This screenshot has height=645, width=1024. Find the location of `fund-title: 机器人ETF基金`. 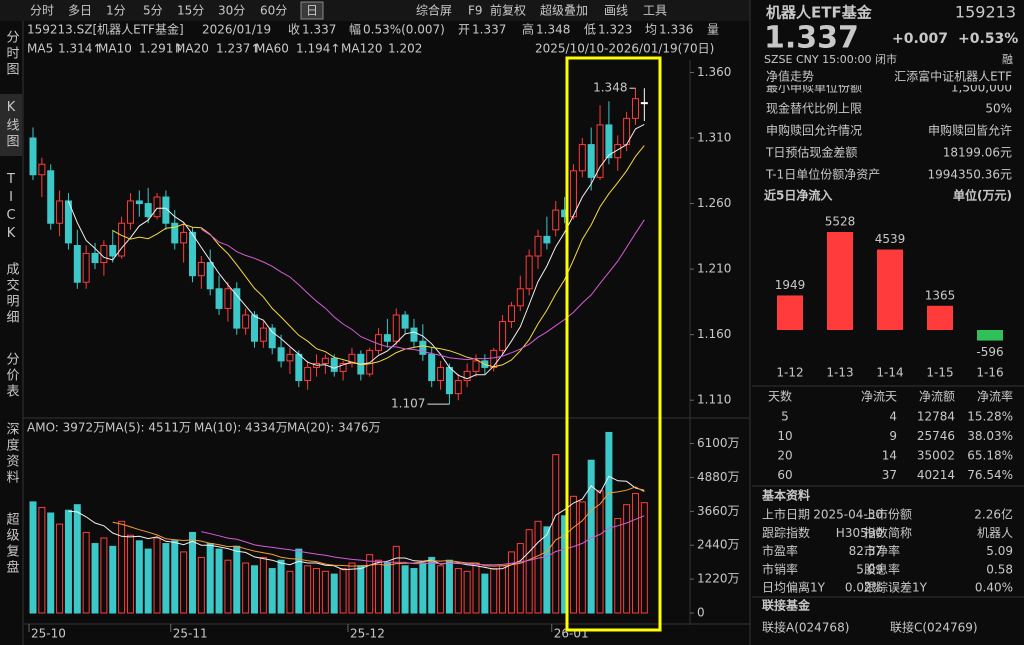

fund-title: 机器人ETF基金 is located at coordinates (819, 13).